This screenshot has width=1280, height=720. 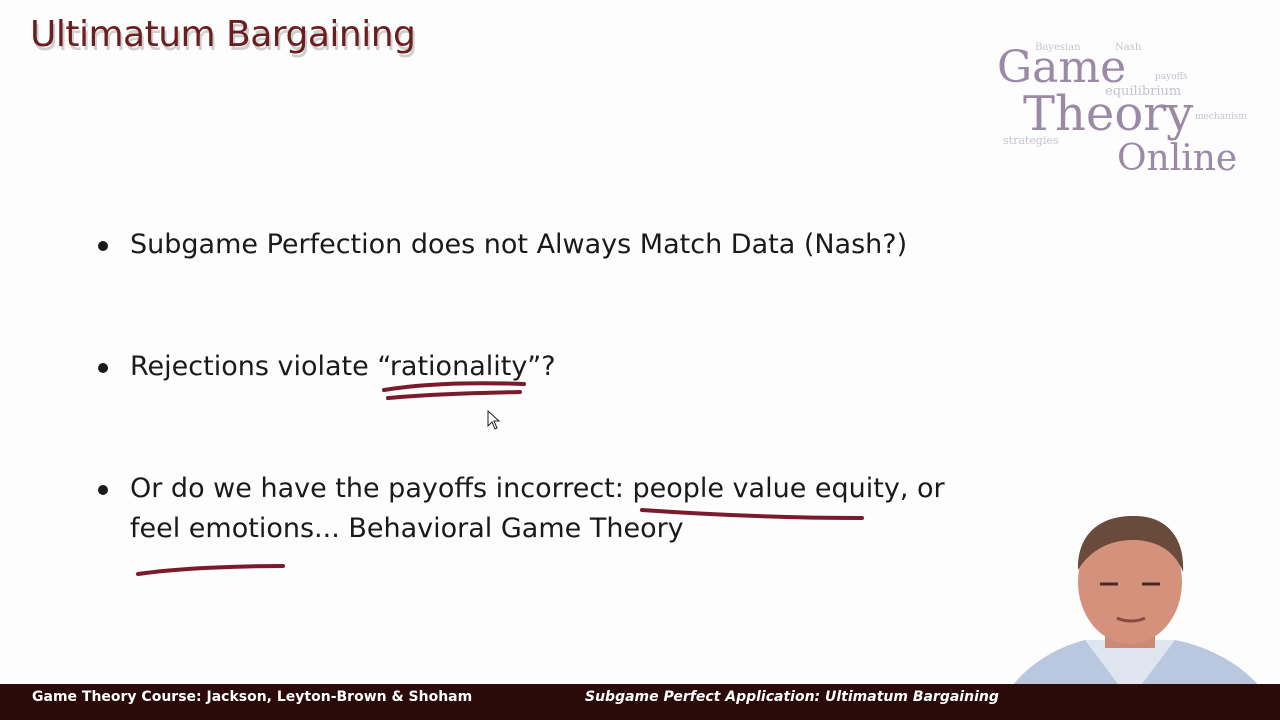 I want to click on slide-title-shadow: Ultimatum Bargaining, so click(x=225, y=38).